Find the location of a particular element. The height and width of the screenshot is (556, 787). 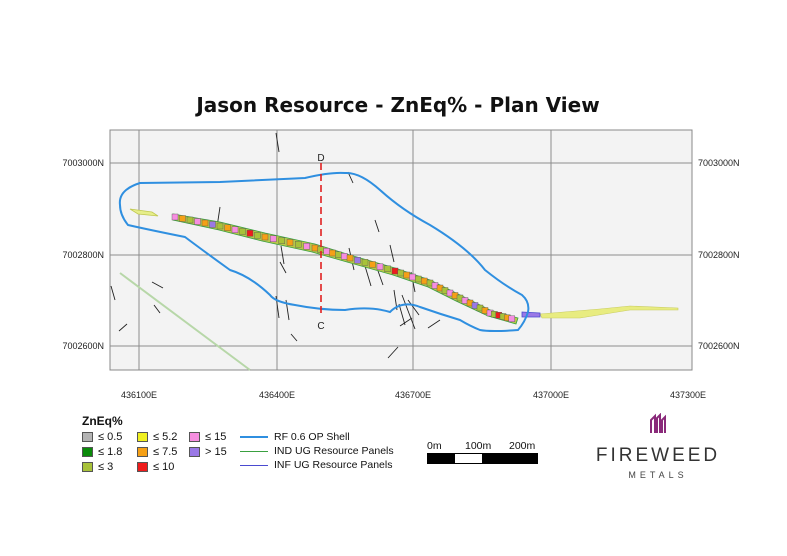

scale-label: 100m is located at coordinates (478, 446).